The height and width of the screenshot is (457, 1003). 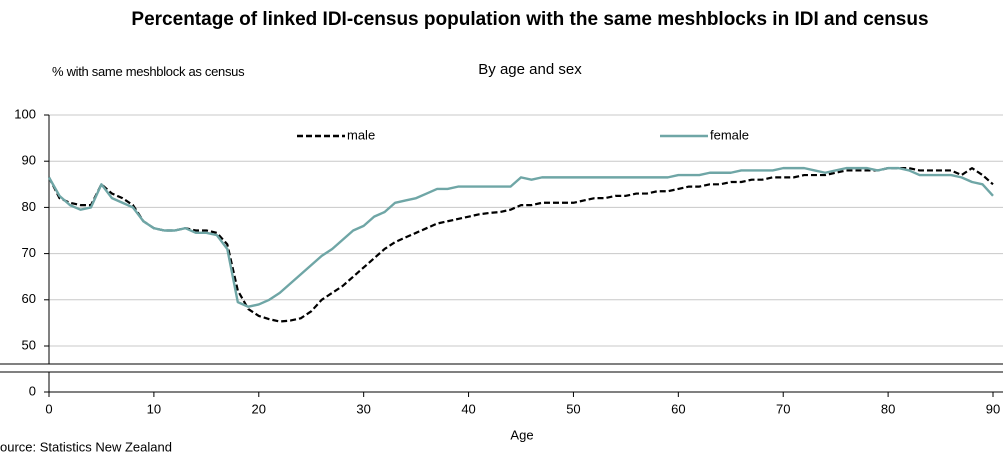 What do you see at coordinates (888, 408) in the screenshot?
I see `x-tick-label: 80` at bounding box center [888, 408].